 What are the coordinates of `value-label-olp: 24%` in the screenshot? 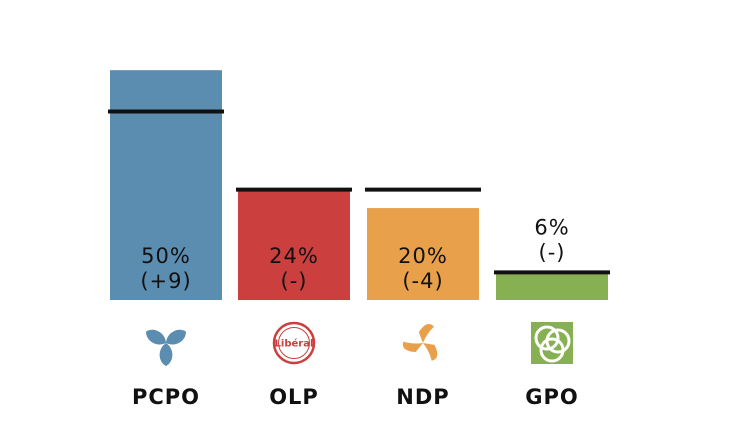 It's located at (294, 256).